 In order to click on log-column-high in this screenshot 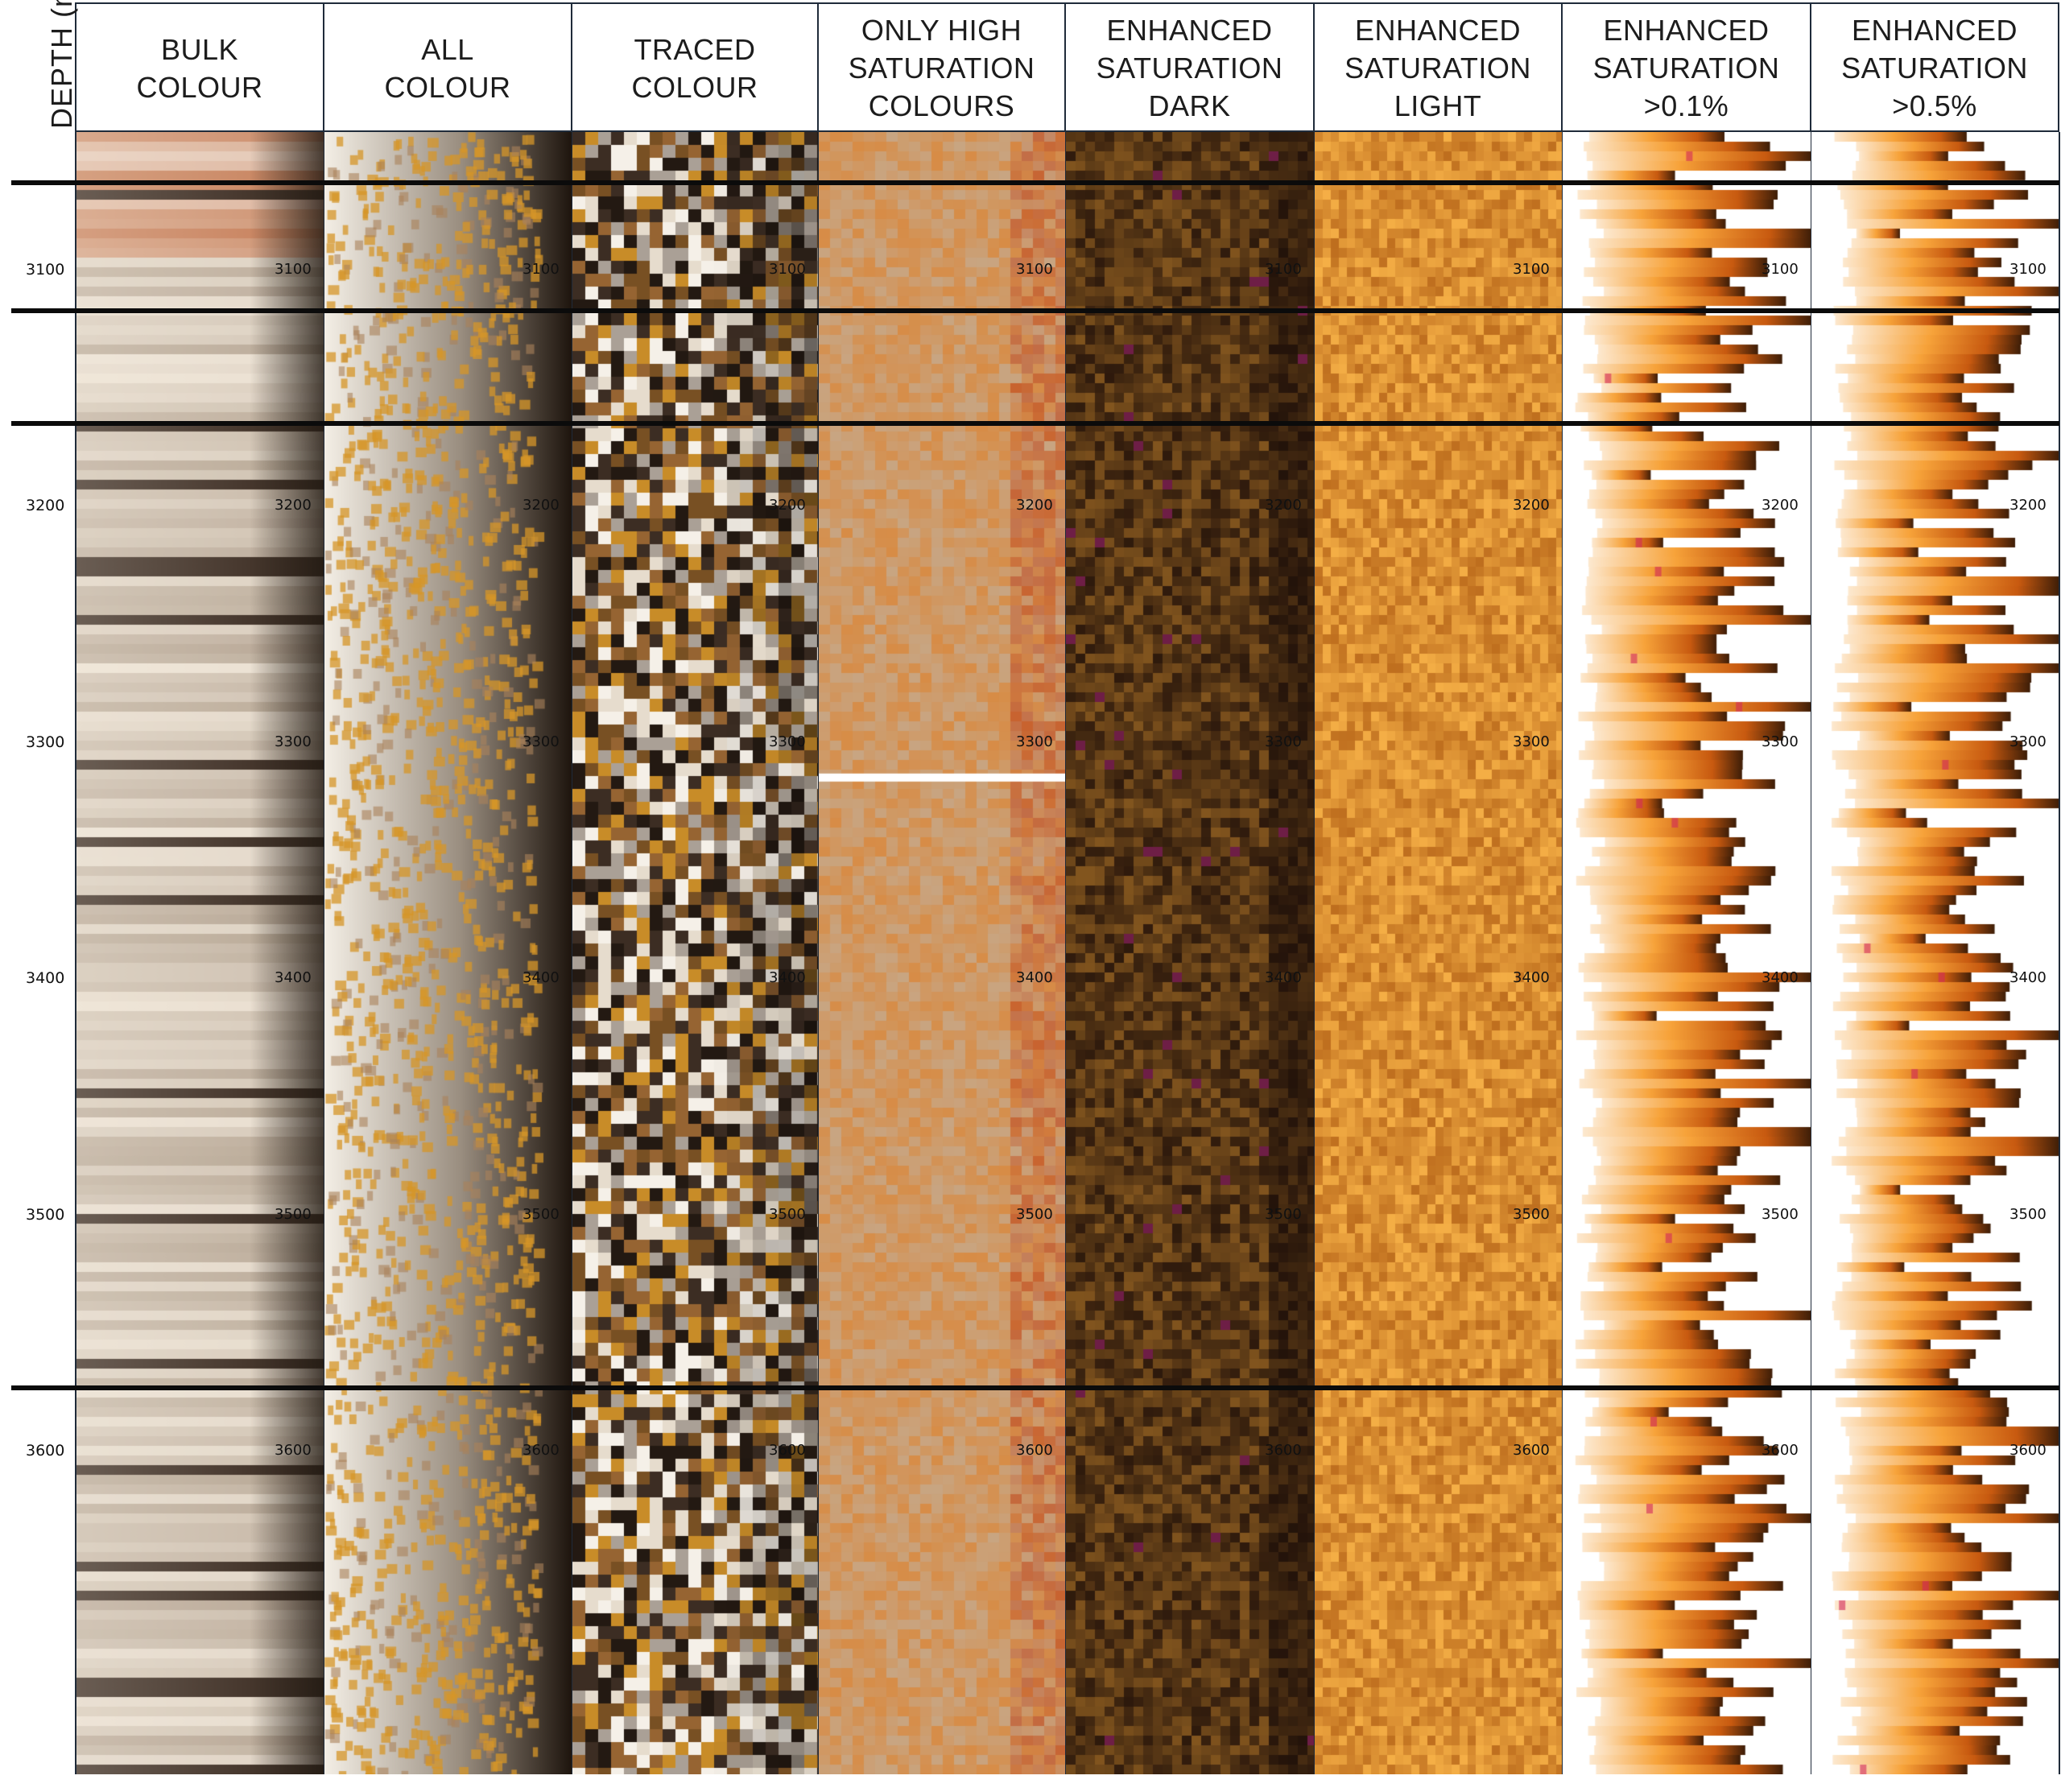, I will do `click(942, 953)`.